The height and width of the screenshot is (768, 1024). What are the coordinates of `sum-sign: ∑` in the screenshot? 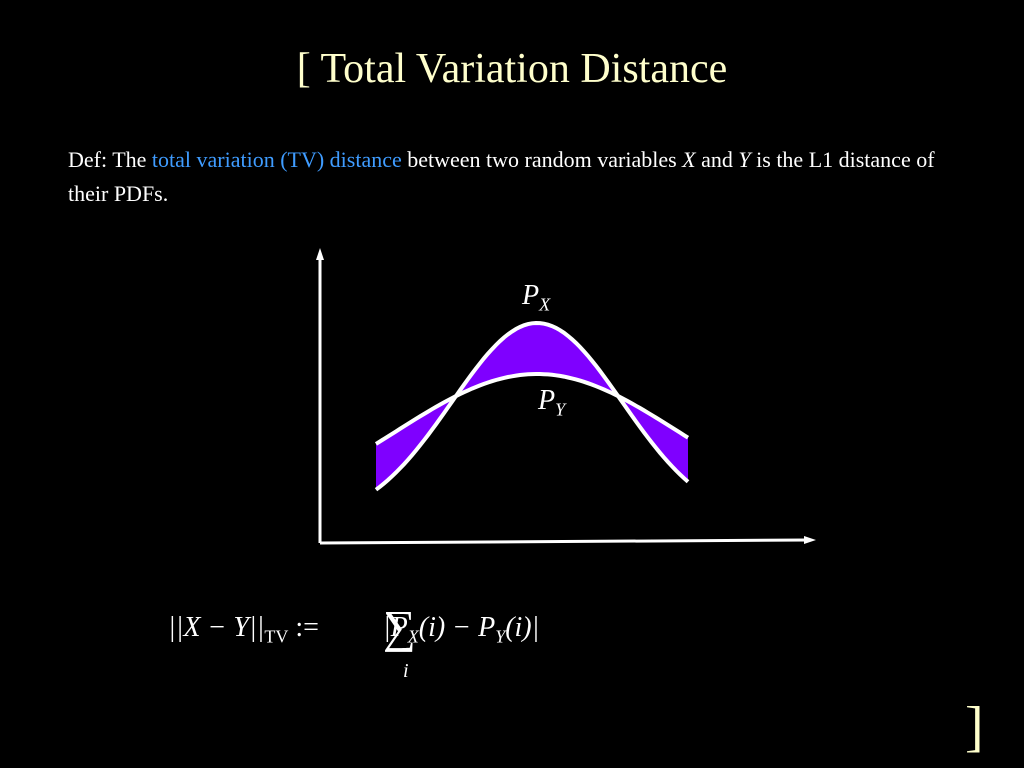 It's located at (399, 626).